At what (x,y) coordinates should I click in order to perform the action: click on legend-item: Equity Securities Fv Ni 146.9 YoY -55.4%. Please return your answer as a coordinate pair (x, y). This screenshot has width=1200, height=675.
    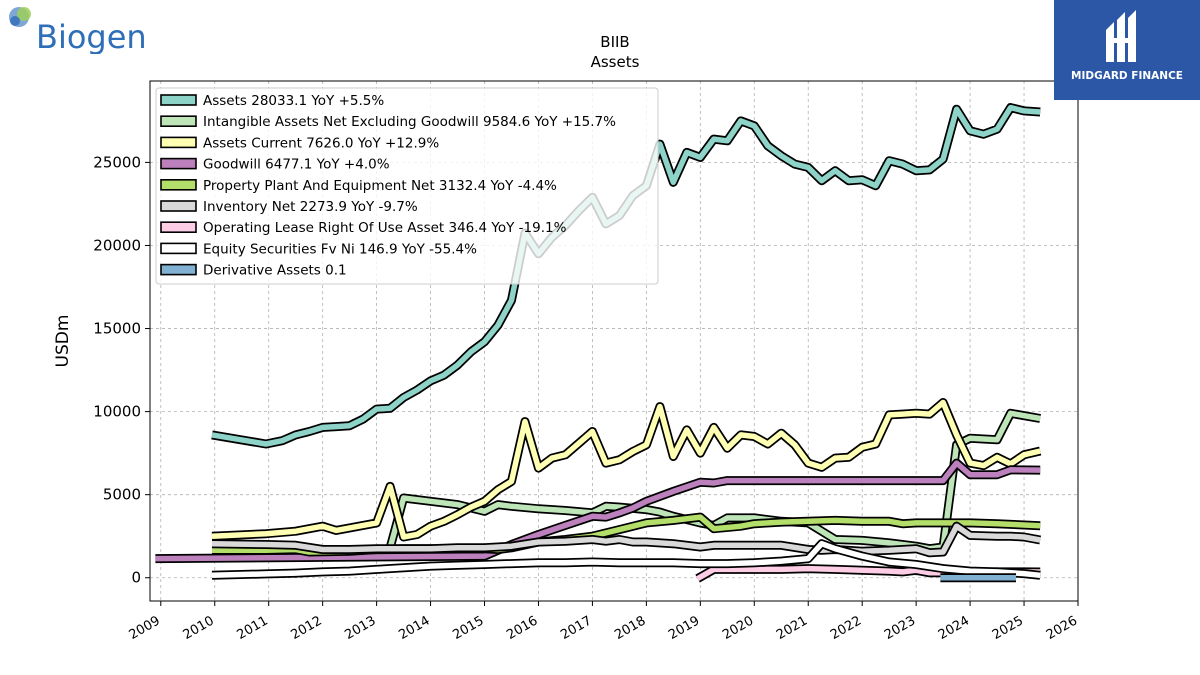
    Looking at the image, I should click on (318, 249).